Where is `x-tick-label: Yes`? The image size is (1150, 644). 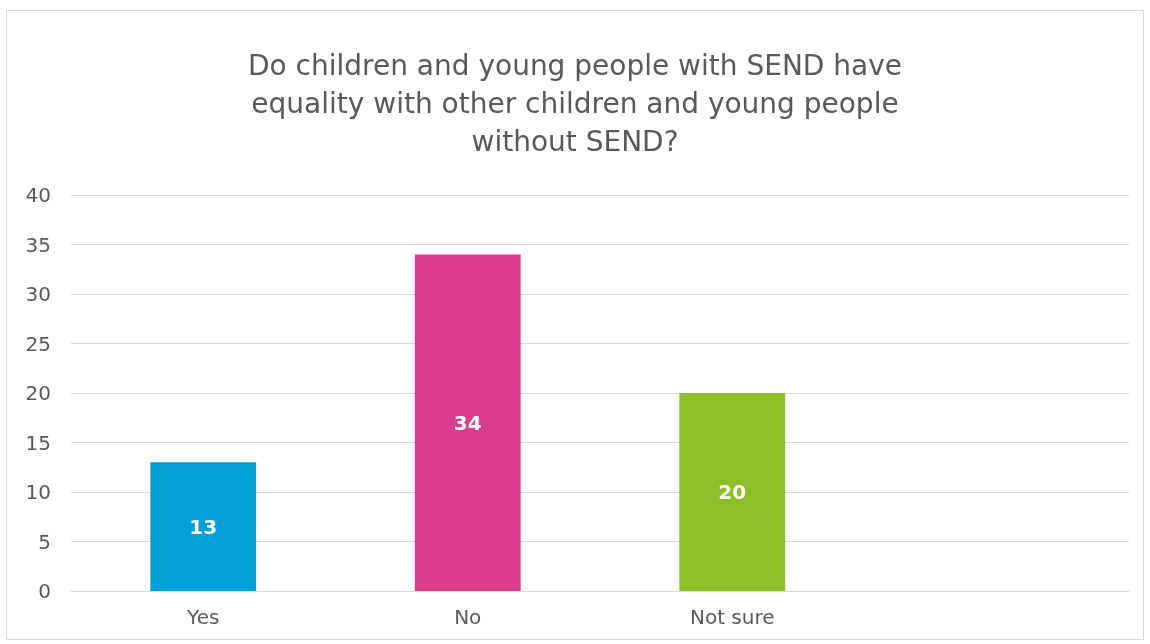 x-tick-label: Yes is located at coordinates (203, 617).